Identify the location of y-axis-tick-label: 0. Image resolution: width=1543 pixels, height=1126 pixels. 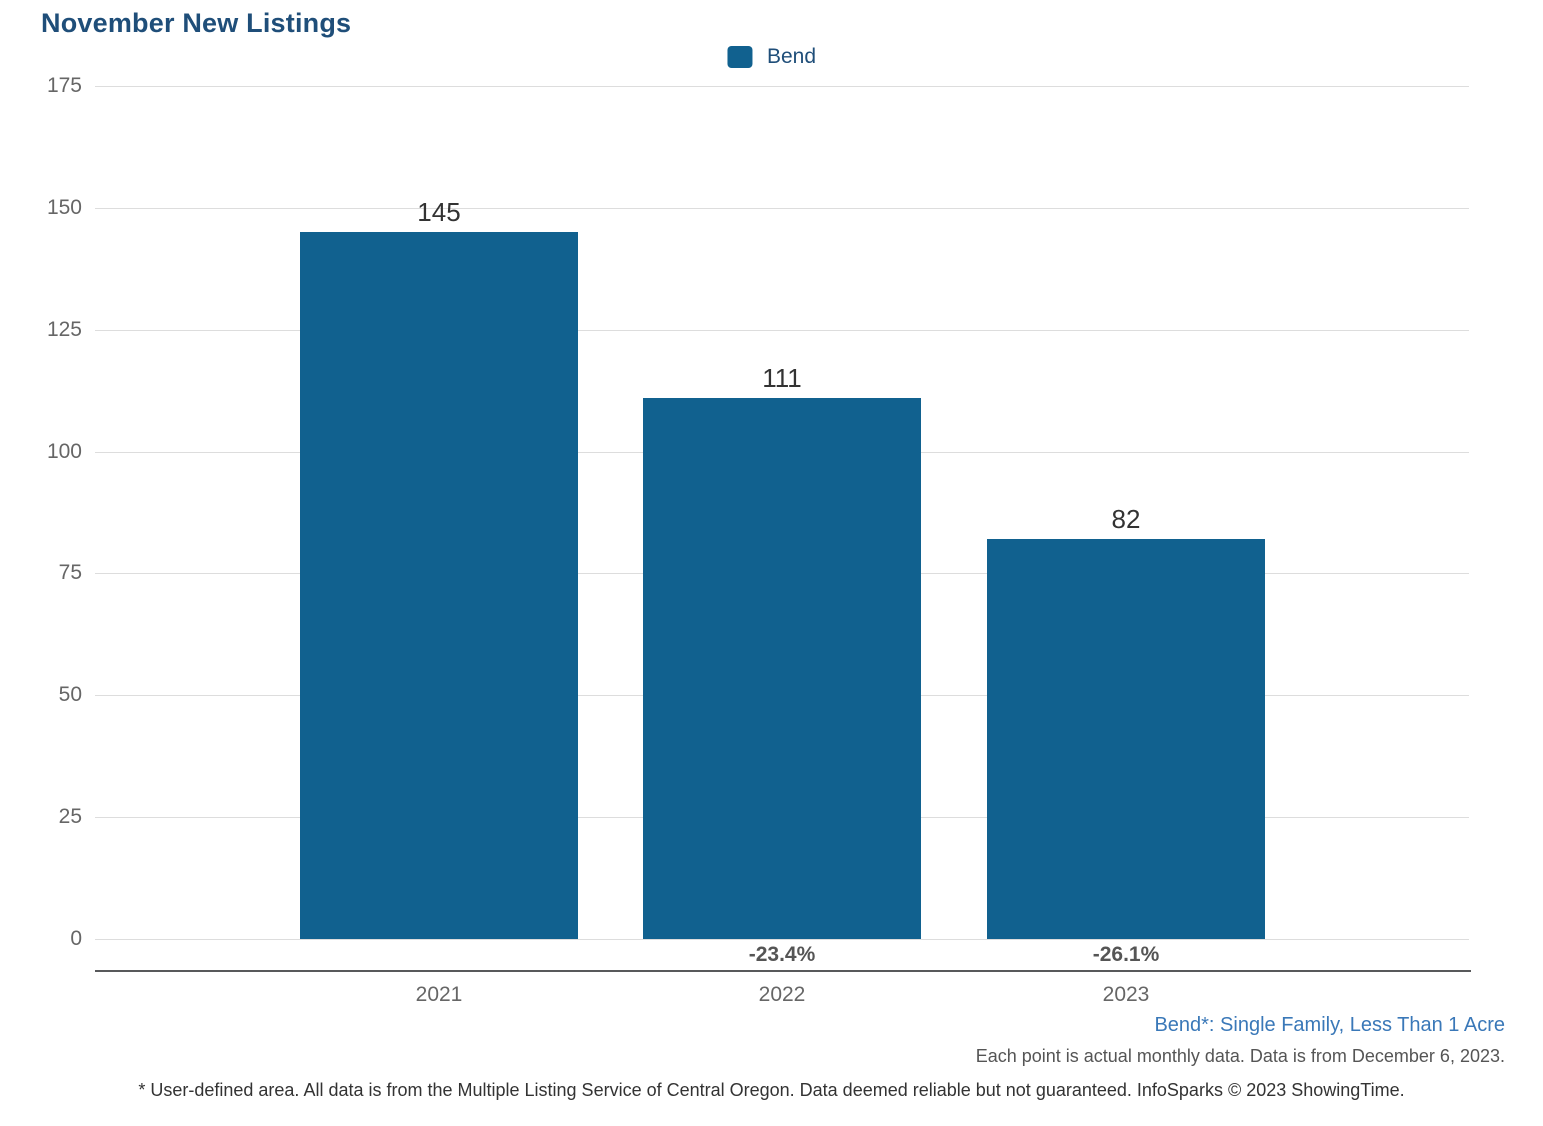
(76, 938).